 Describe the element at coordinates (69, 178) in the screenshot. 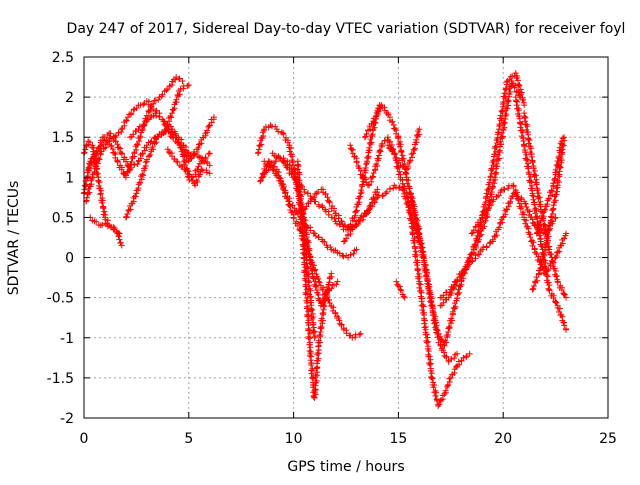

I see `y-tick-label: 1` at that location.